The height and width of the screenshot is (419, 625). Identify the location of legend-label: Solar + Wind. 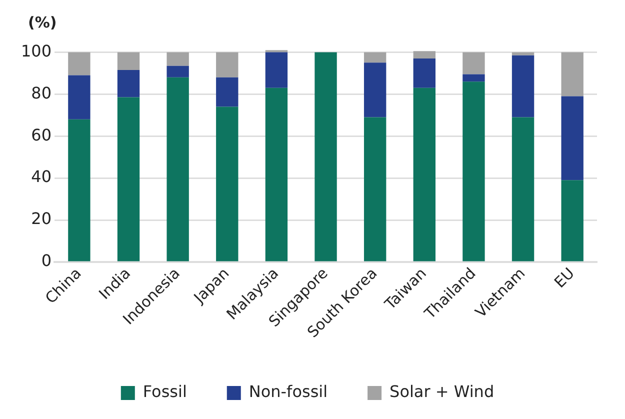
(442, 392).